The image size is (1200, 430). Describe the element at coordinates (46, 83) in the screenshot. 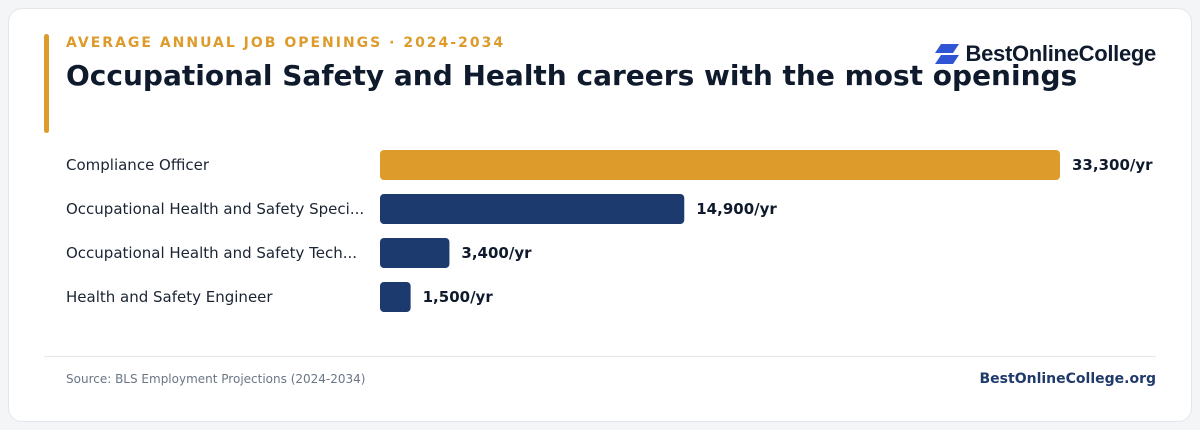

I see `accent-bar` at that location.